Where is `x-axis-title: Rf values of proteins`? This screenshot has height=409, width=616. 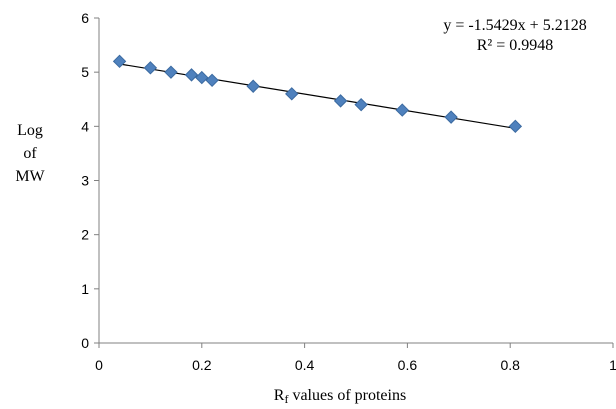 x-axis-title: Rf values of proteins is located at coordinates (340, 396).